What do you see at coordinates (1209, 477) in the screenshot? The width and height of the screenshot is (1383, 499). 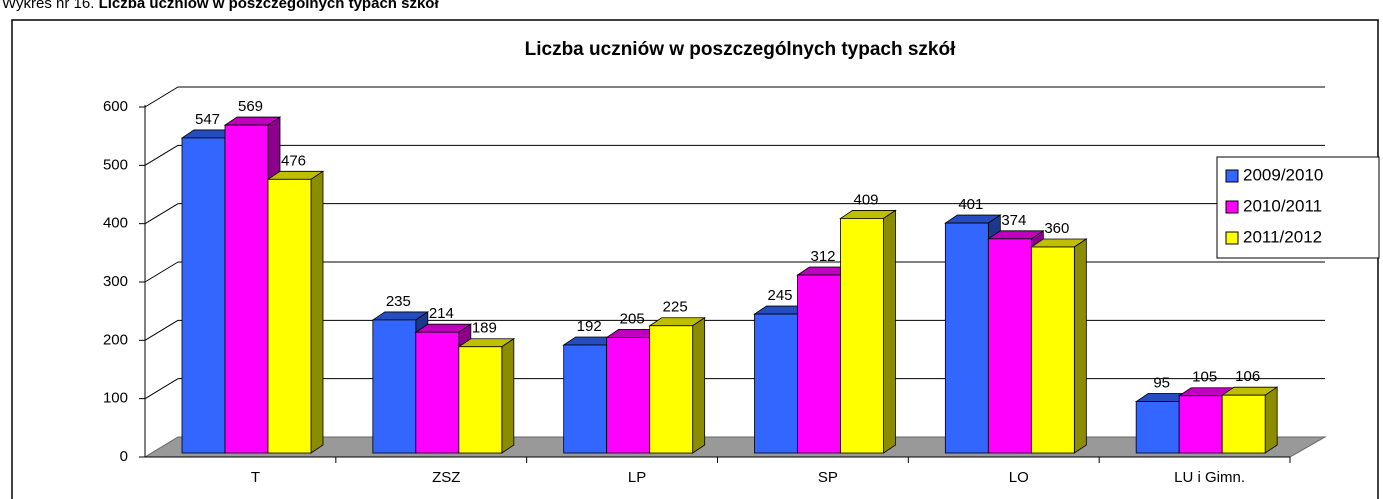 I see `x-tick-label: LU i Gimn.` at bounding box center [1209, 477].